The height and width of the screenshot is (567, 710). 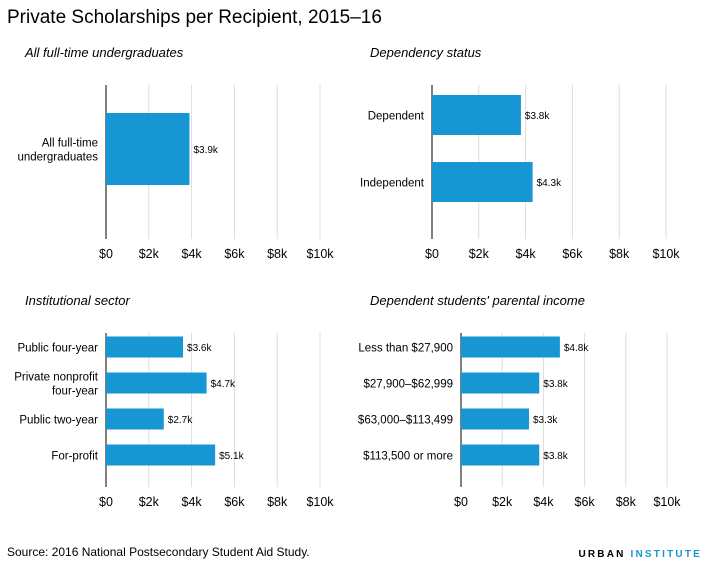 I want to click on brand-logo: URBAN INSTITUTE, so click(x=640, y=554).